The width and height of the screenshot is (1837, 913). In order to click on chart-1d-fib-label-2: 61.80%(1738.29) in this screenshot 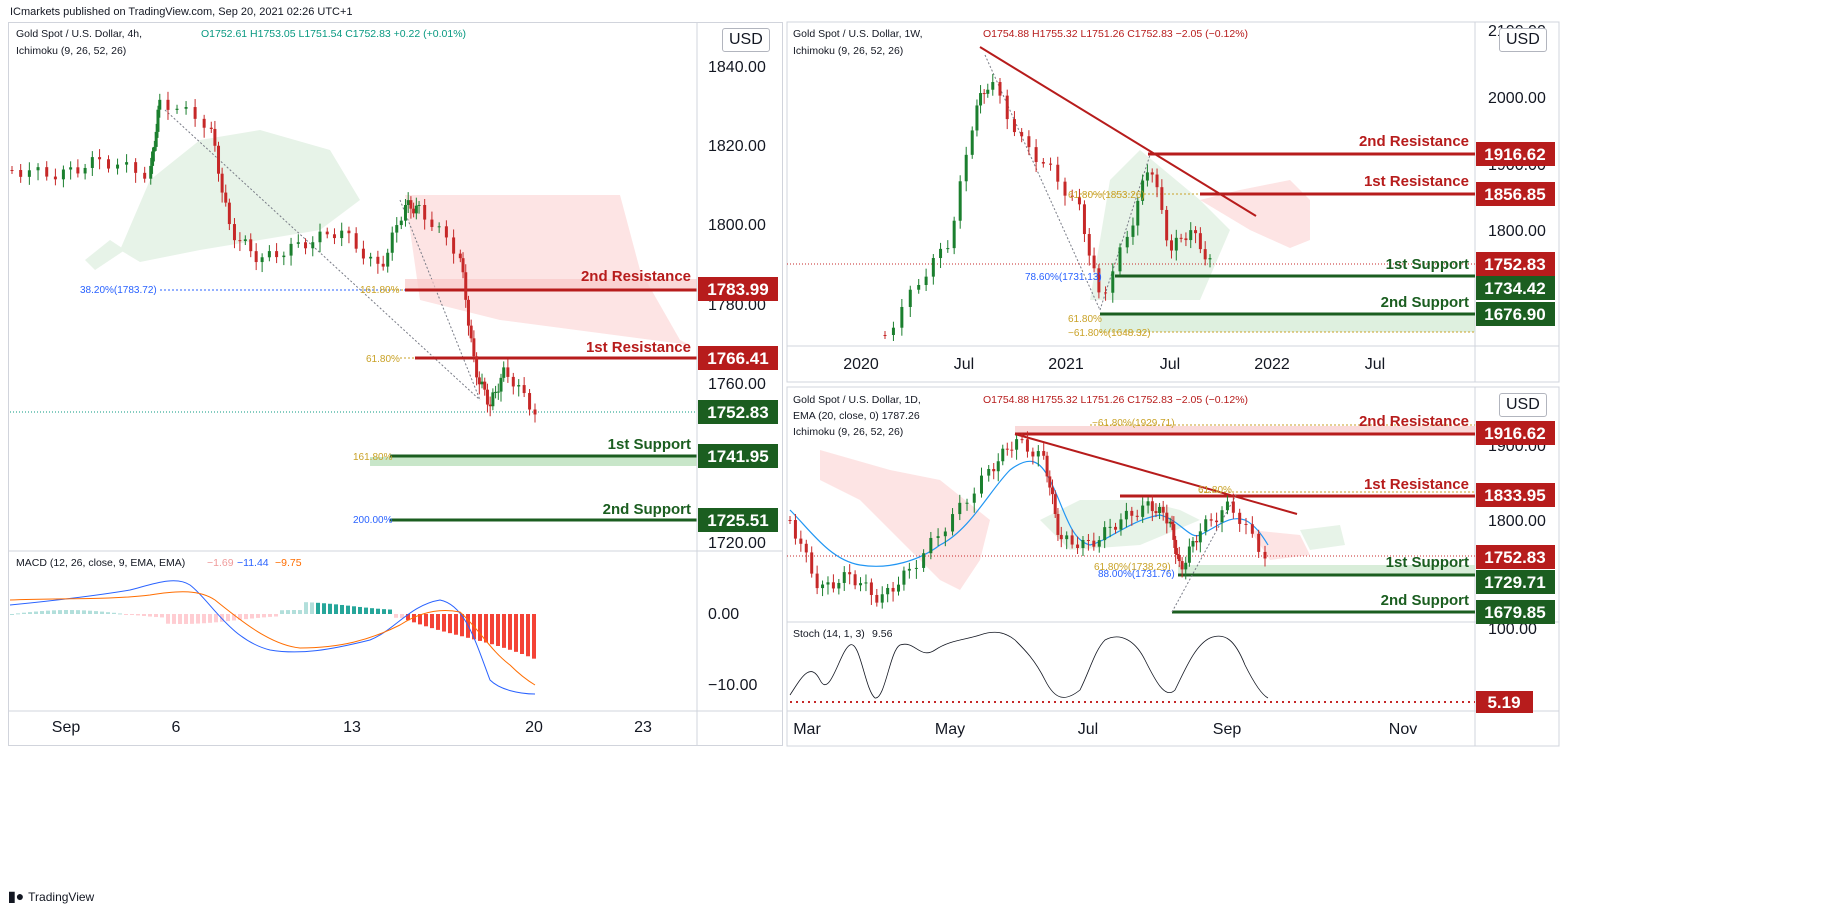, I will do `click(1132, 567)`.